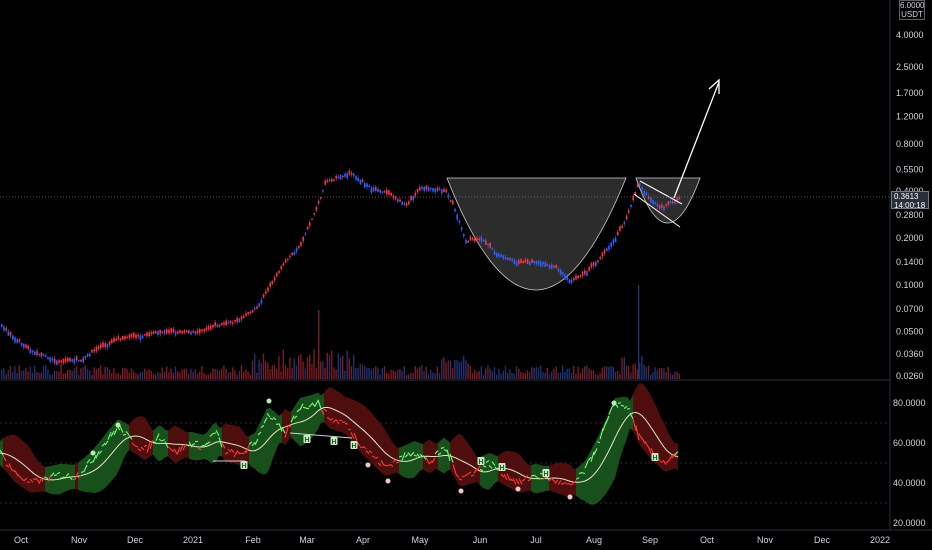 The image size is (932, 550). Describe the element at coordinates (912, 10) in the screenshot. I see `price-unit-badge: 6.0000 USDT` at that location.